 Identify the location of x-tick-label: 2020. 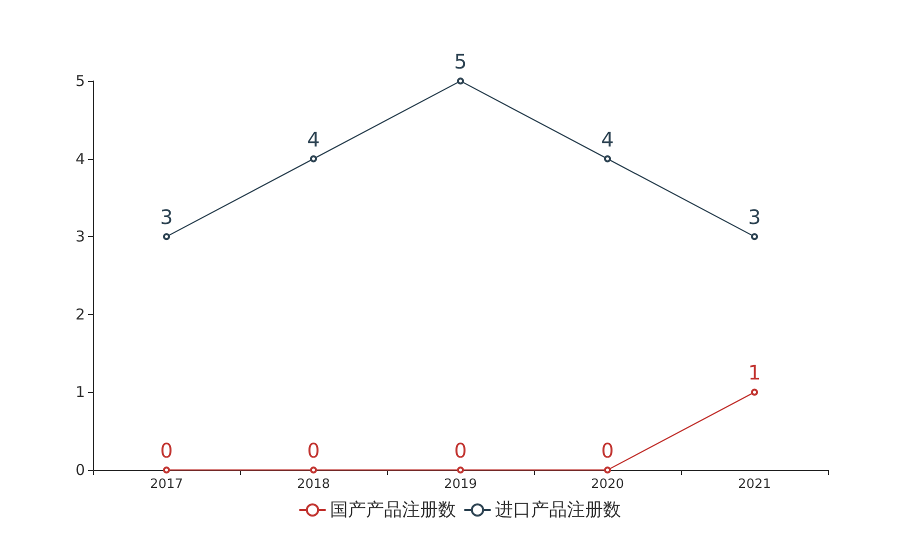
(607, 484).